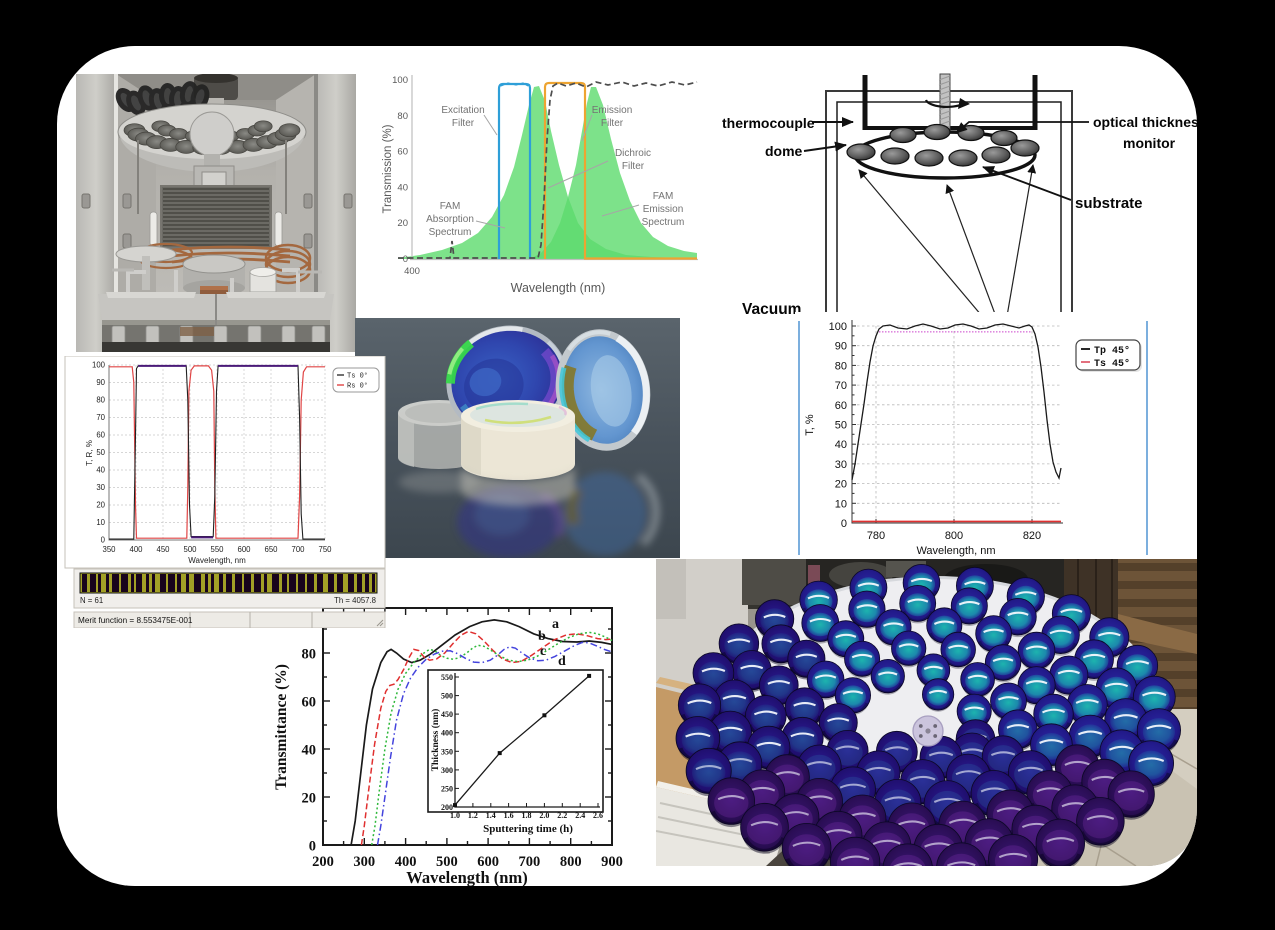  I want to click on svg-text: N = 61, so click(91, 600).